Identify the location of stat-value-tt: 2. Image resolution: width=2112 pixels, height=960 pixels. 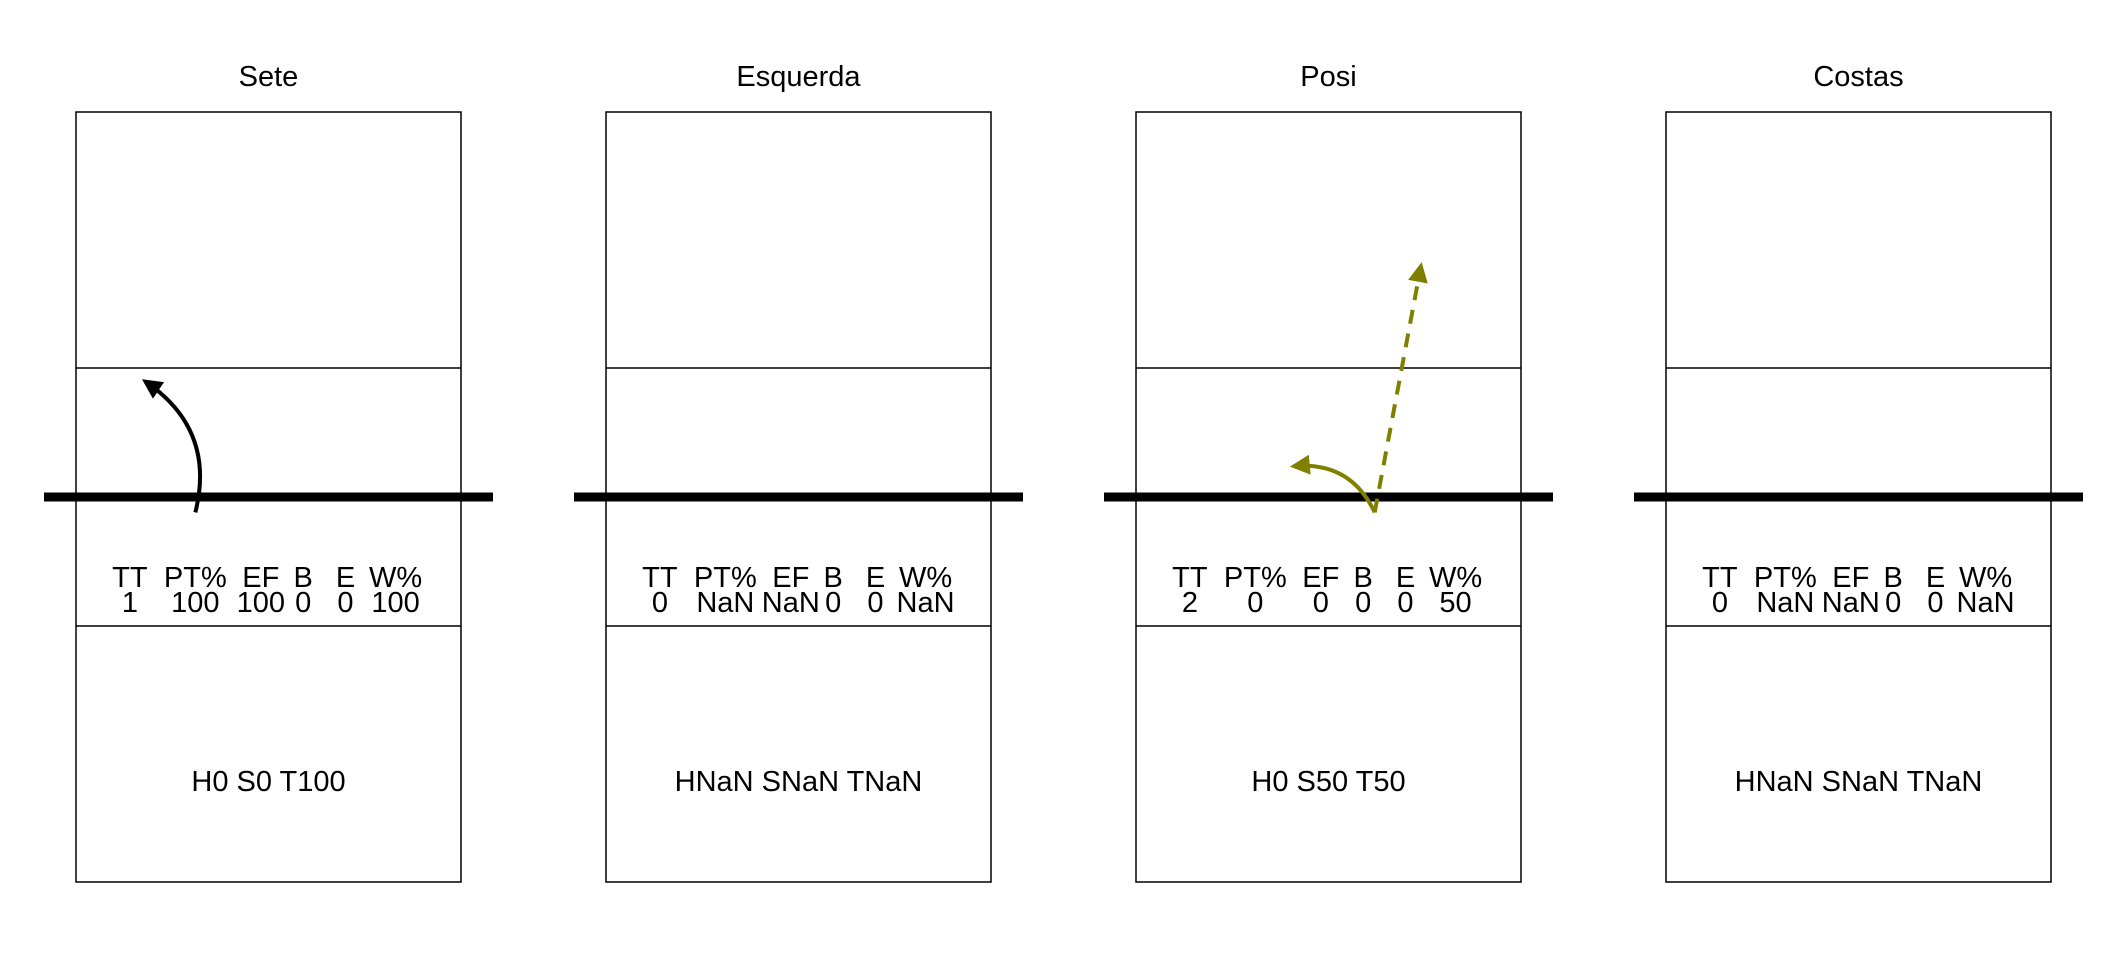
(1190, 603).